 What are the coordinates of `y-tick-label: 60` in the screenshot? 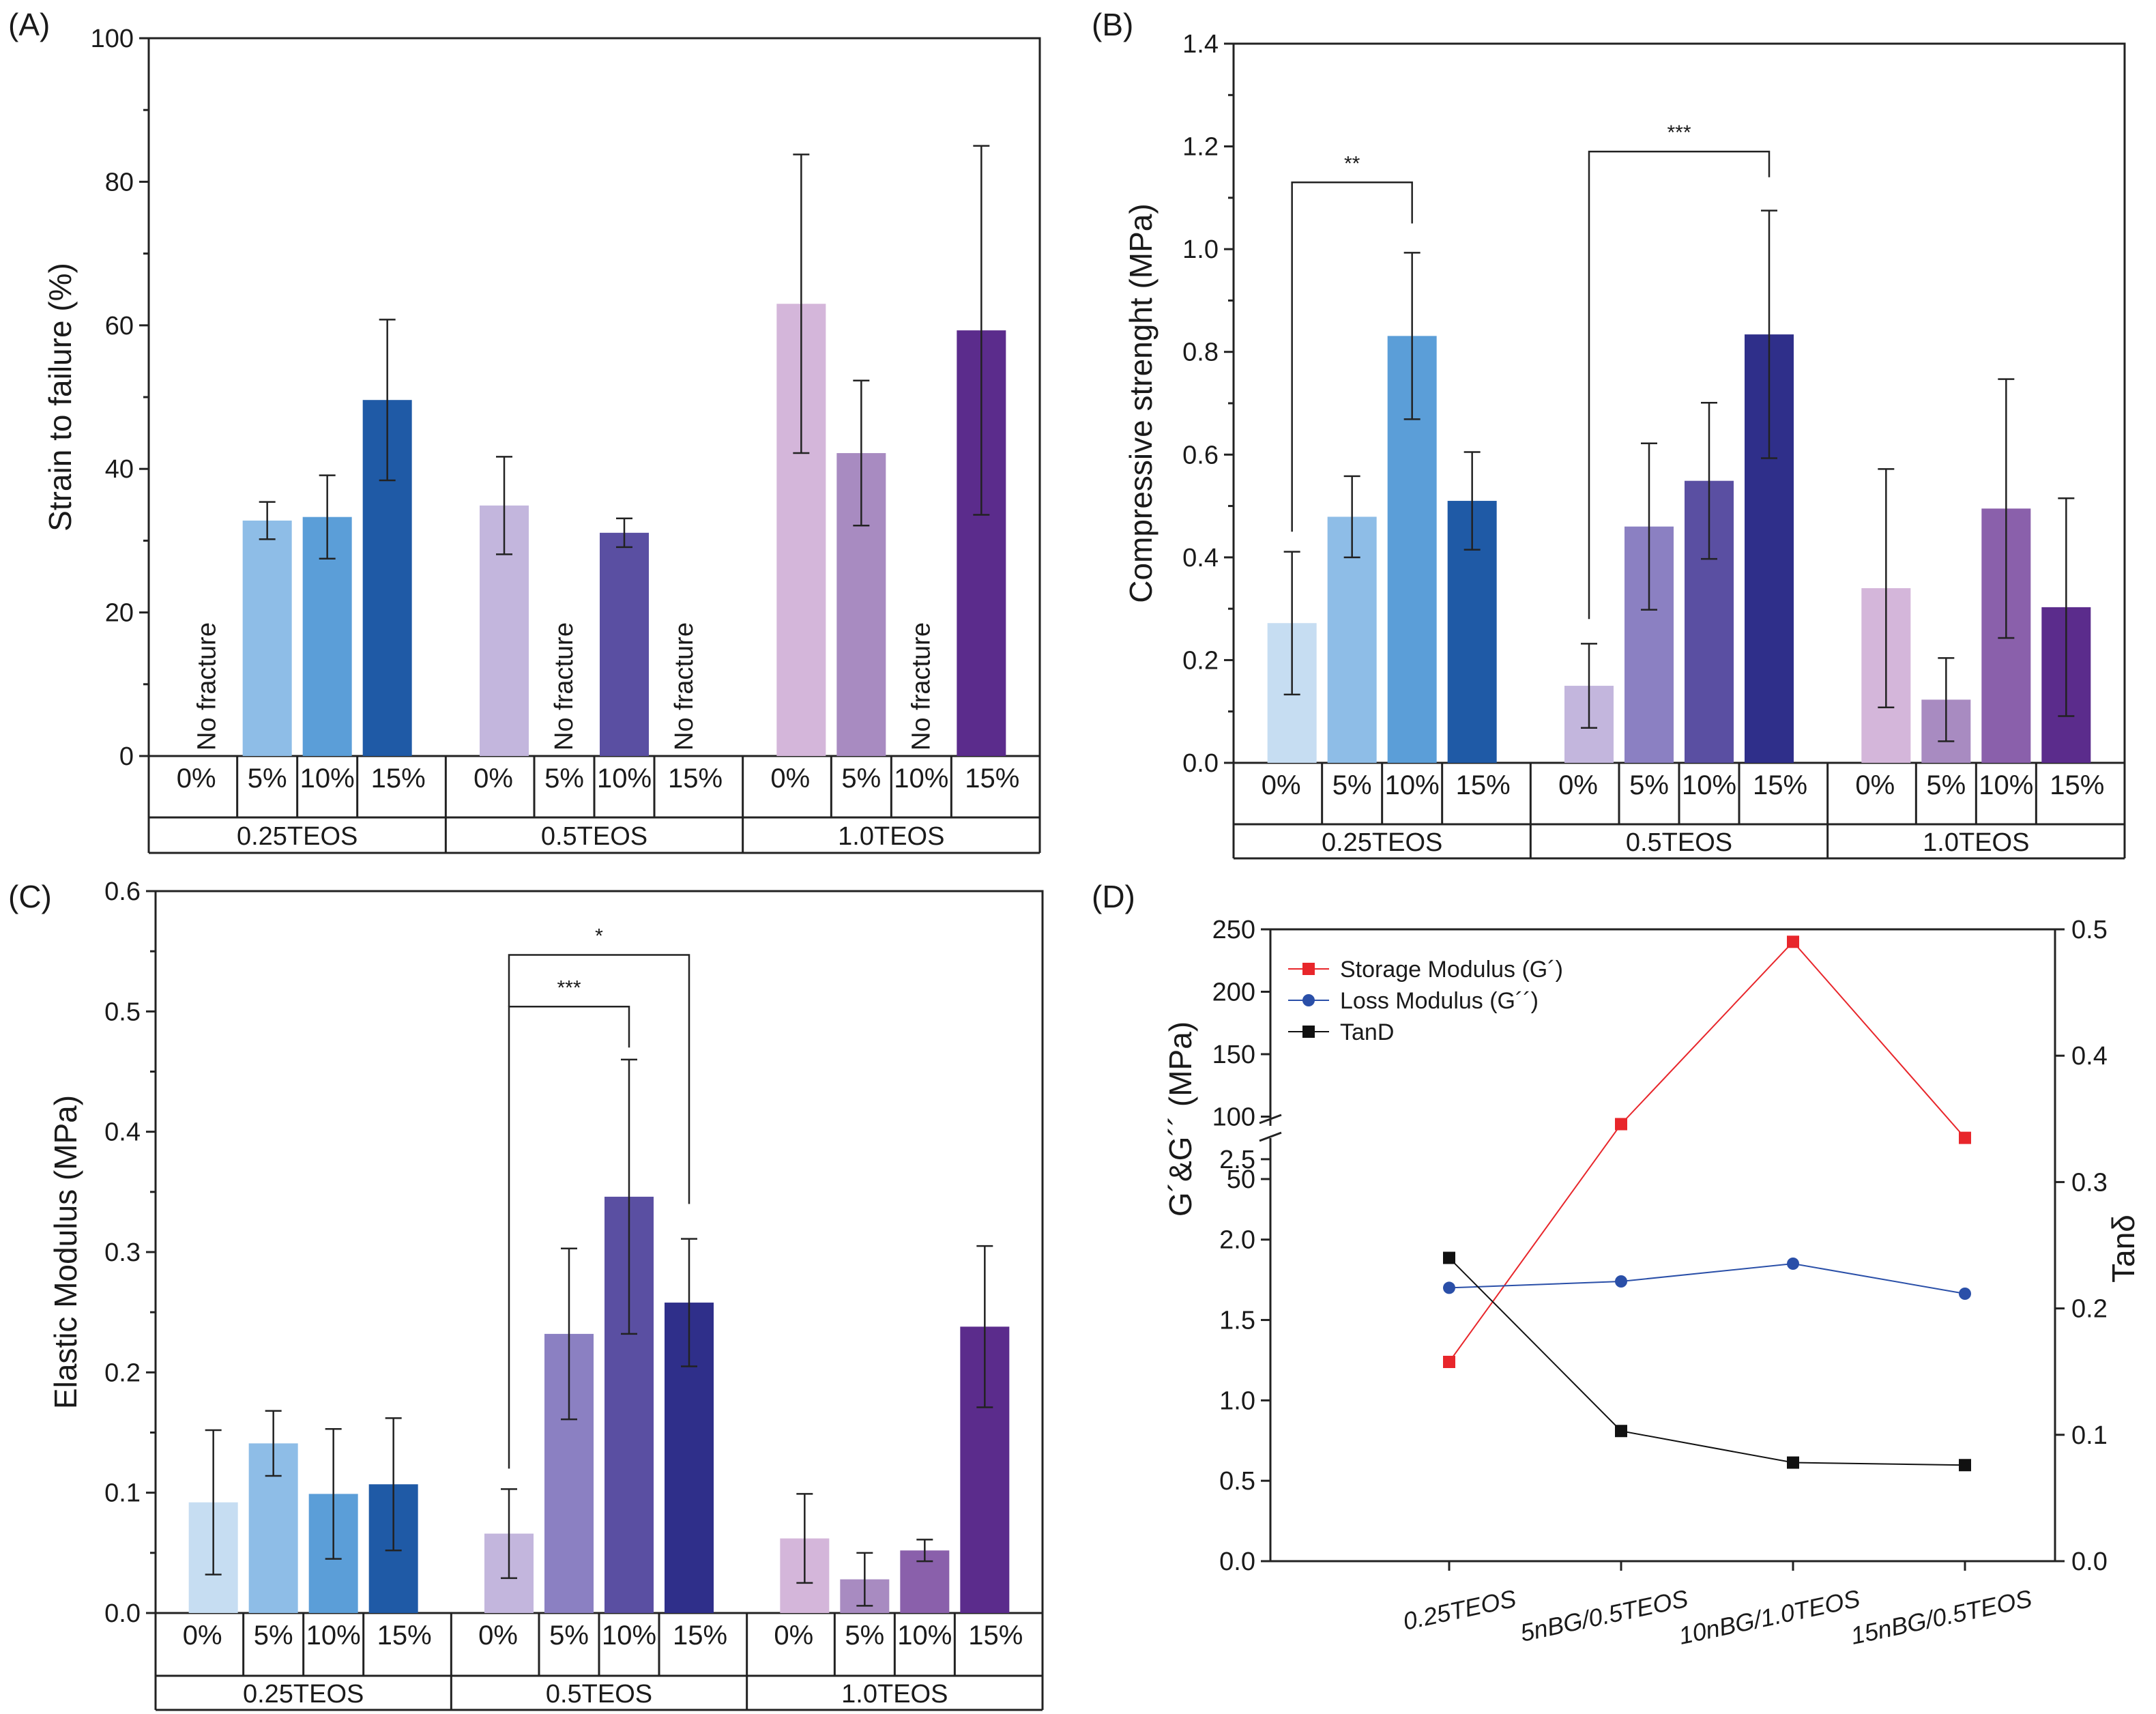 It's located at (119, 326).